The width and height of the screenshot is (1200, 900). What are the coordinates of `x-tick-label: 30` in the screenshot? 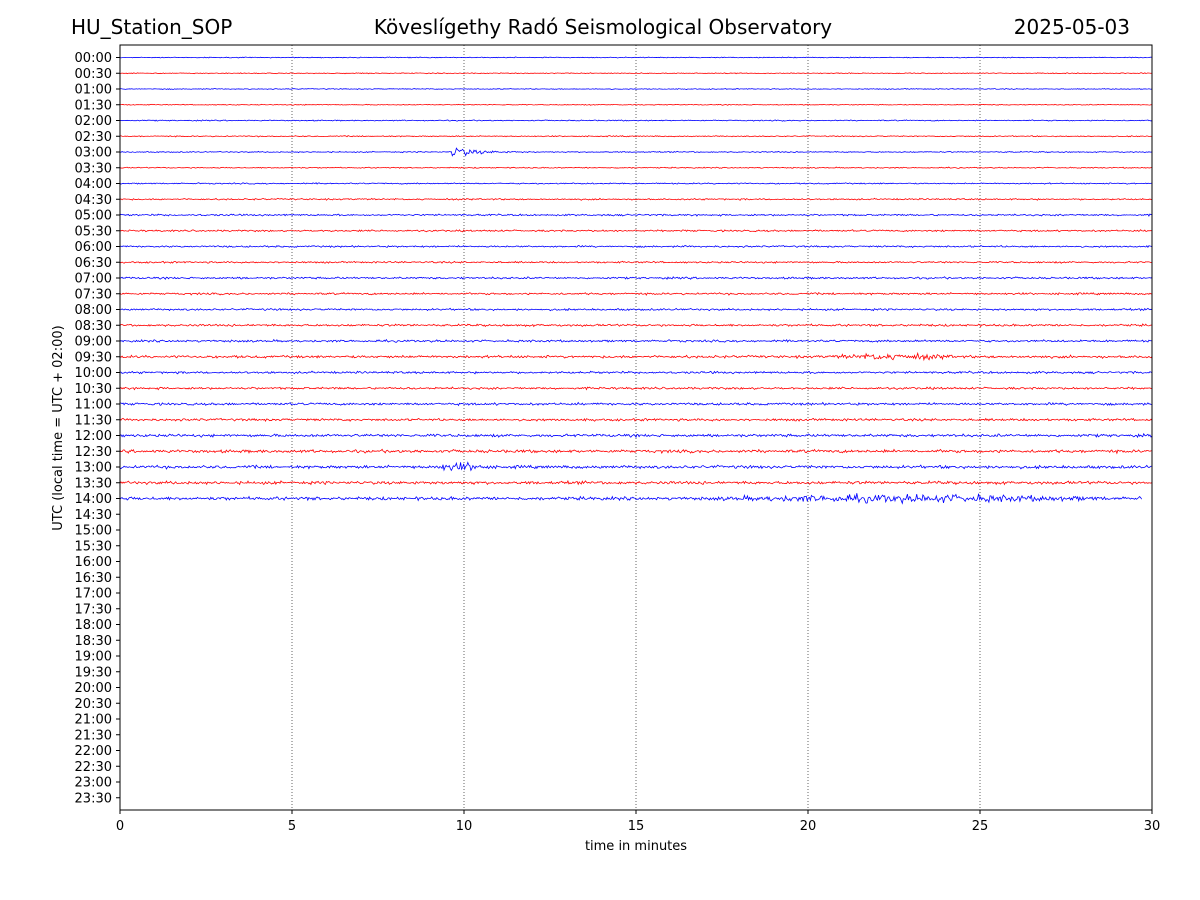 It's located at (1152, 826).